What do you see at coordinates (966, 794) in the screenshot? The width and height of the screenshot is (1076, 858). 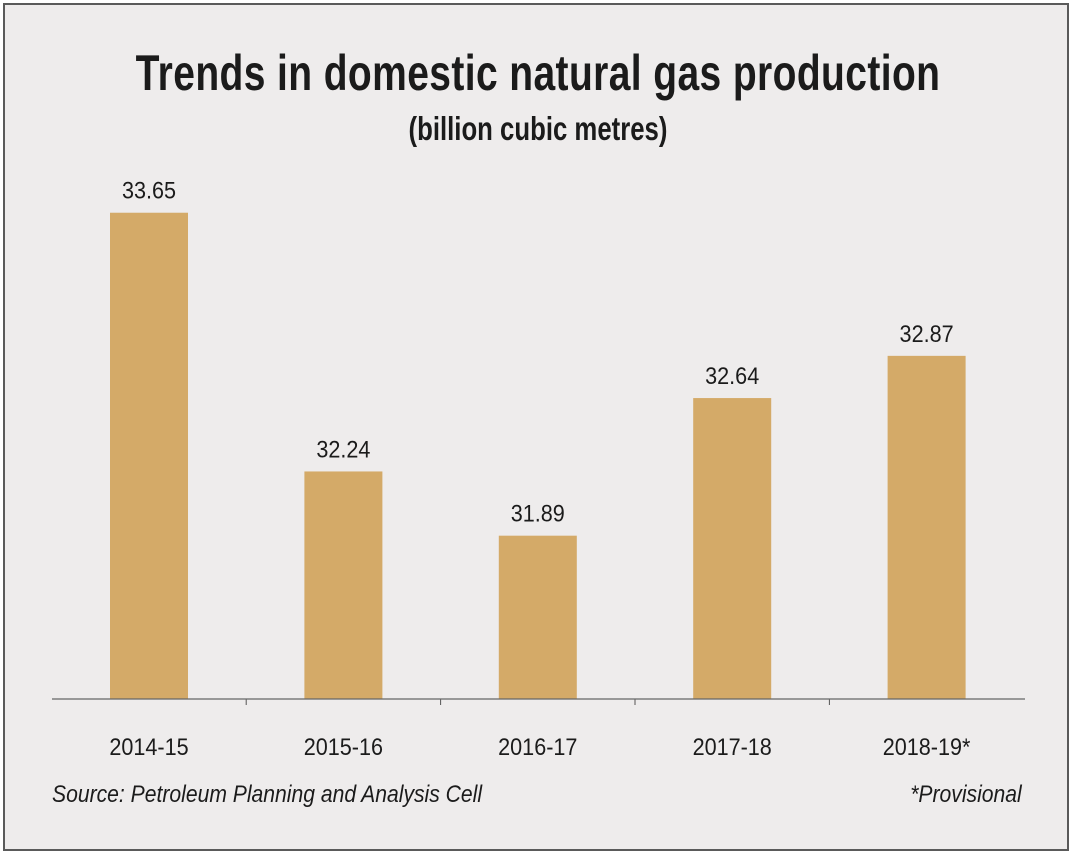 I see `provisional-note: *Provisional` at bounding box center [966, 794].